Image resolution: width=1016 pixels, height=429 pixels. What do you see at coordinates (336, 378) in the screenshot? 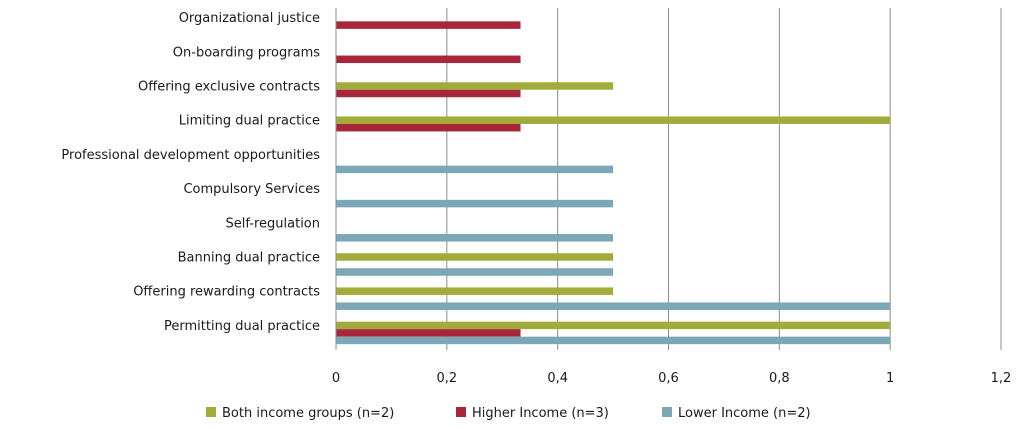
I see `x-tick-label: 0` at bounding box center [336, 378].